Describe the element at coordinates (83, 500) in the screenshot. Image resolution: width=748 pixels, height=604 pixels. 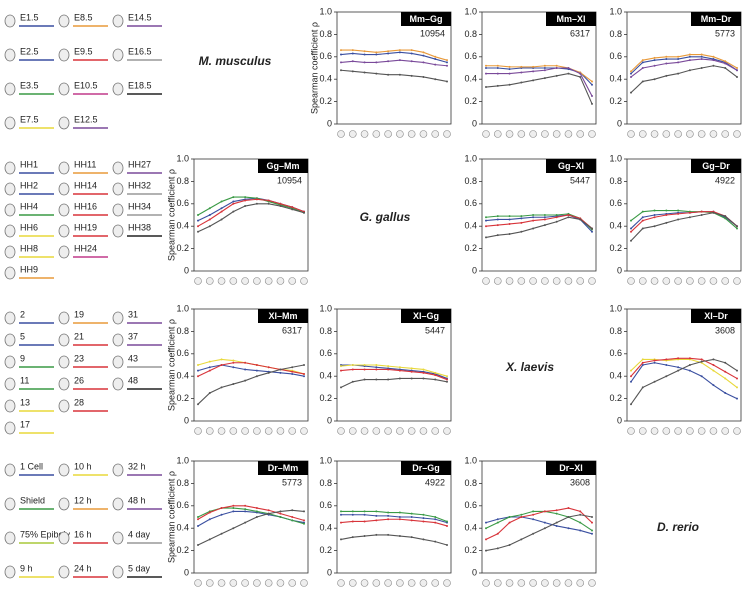
I see `stage-label: 12 h` at that location.